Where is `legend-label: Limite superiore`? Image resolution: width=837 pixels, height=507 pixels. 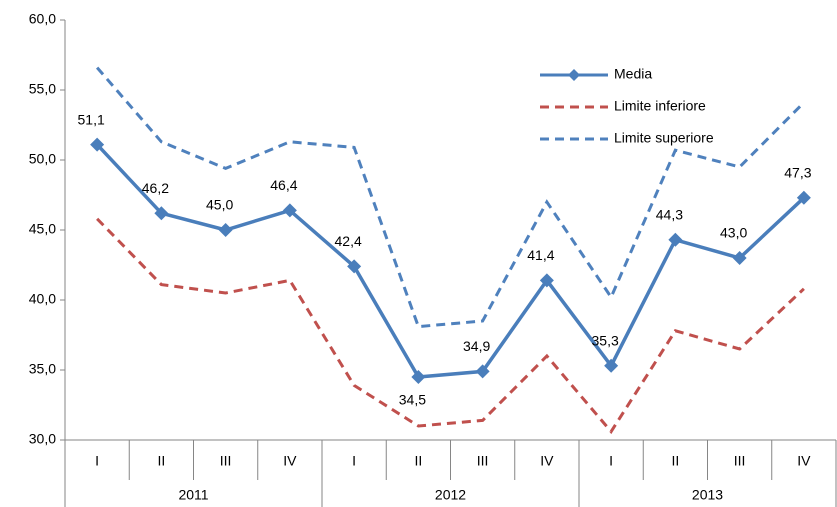
legend-label: Limite superiore is located at coordinates (664, 138).